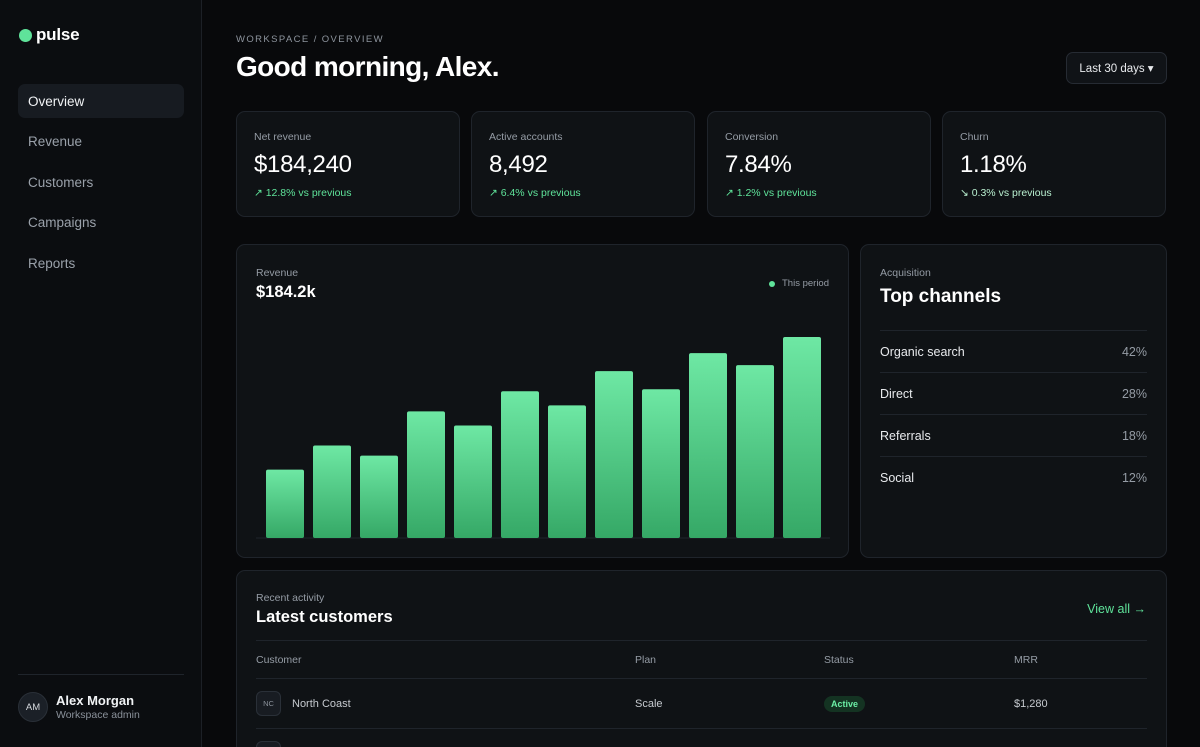 This screenshot has height=747, width=1200. What do you see at coordinates (1013, 351) in the screenshot?
I see `channel-row-organic-search: Organic search 42%` at bounding box center [1013, 351].